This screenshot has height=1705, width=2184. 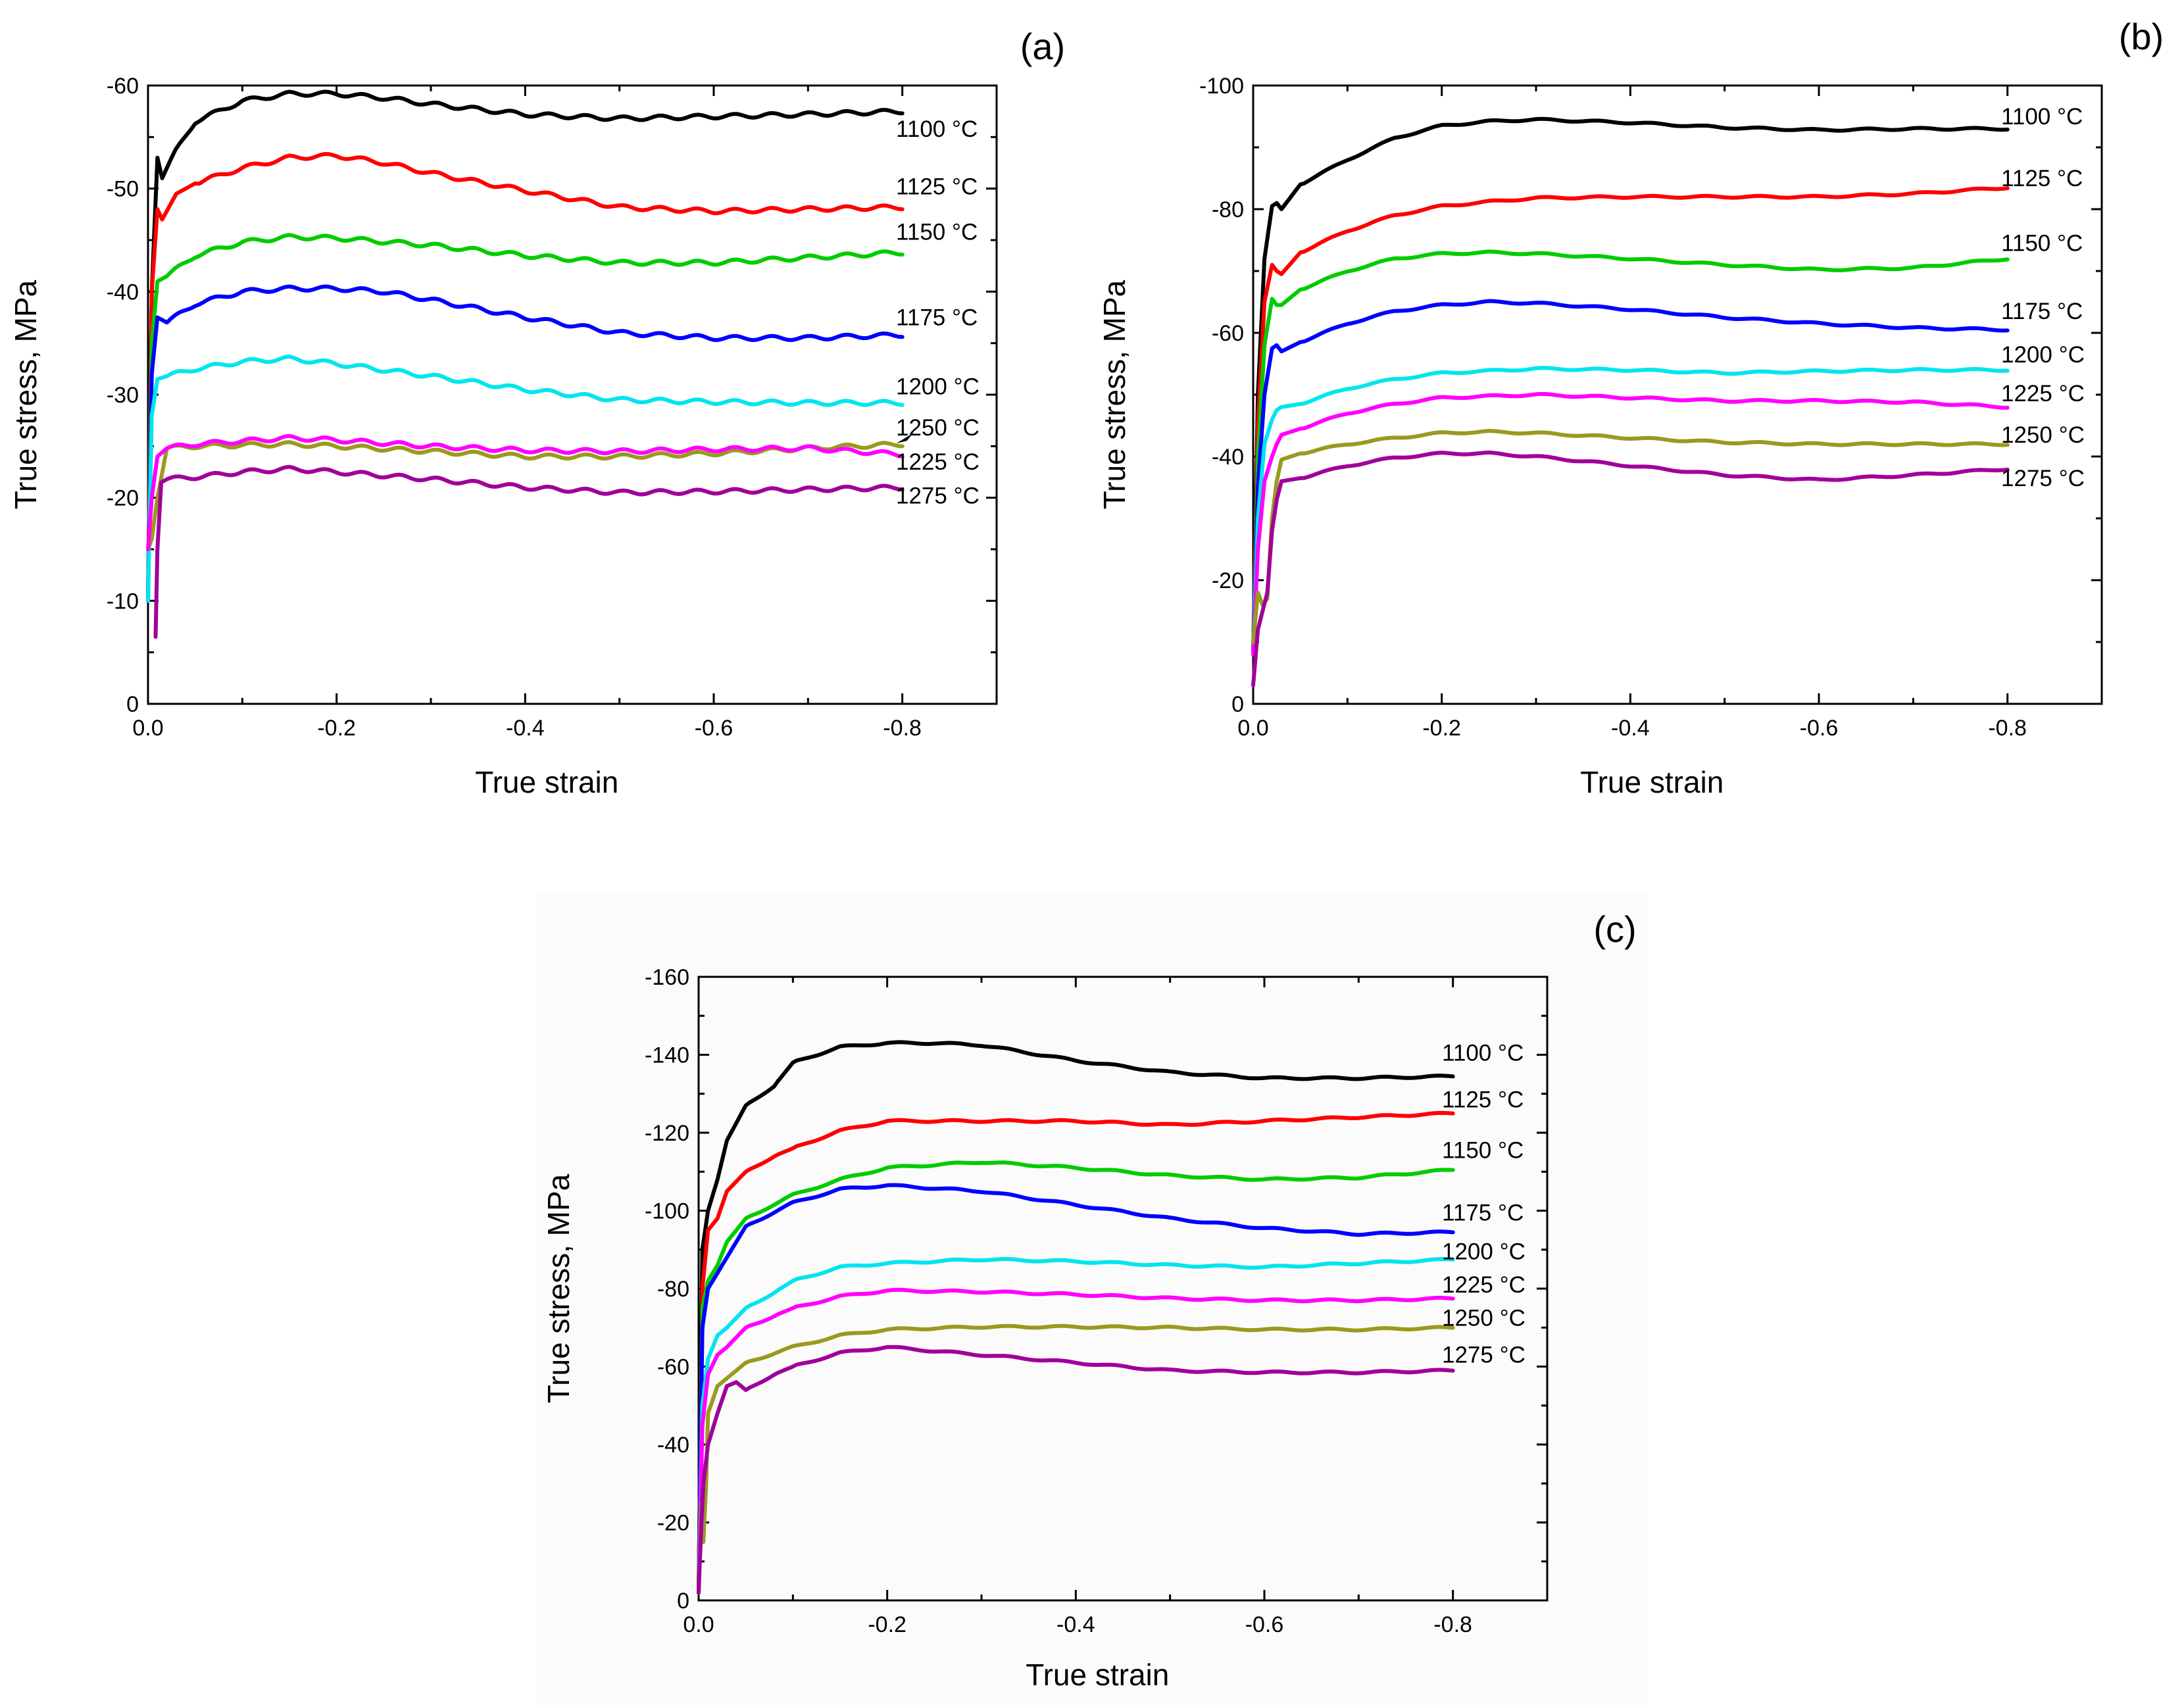 I want to click on annotation-arrow, so click(x=905, y=438).